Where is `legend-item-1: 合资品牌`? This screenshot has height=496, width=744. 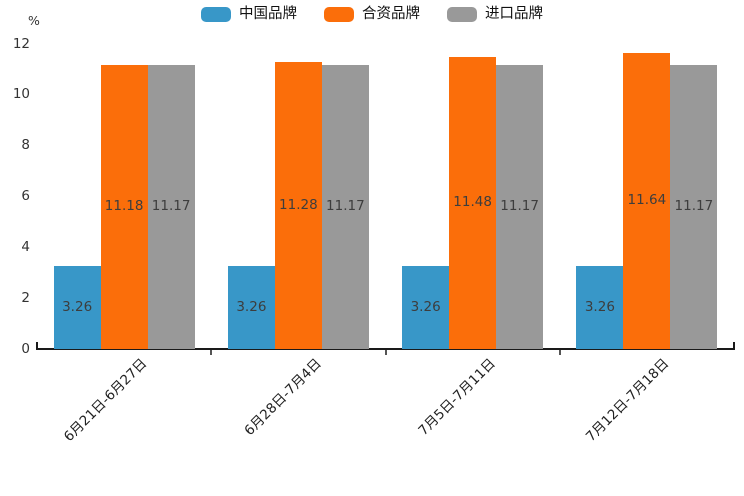 legend-item-1: 合资品牌 is located at coordinates (372, 14).